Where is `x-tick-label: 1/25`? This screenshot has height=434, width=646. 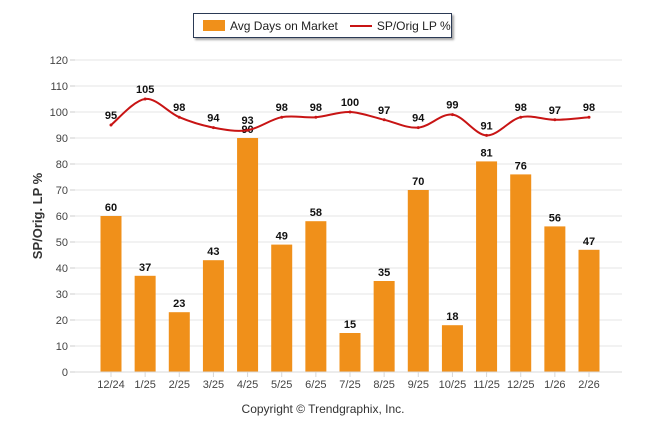 x-tick-label: 1/25 is located at coordinates (144, 385).